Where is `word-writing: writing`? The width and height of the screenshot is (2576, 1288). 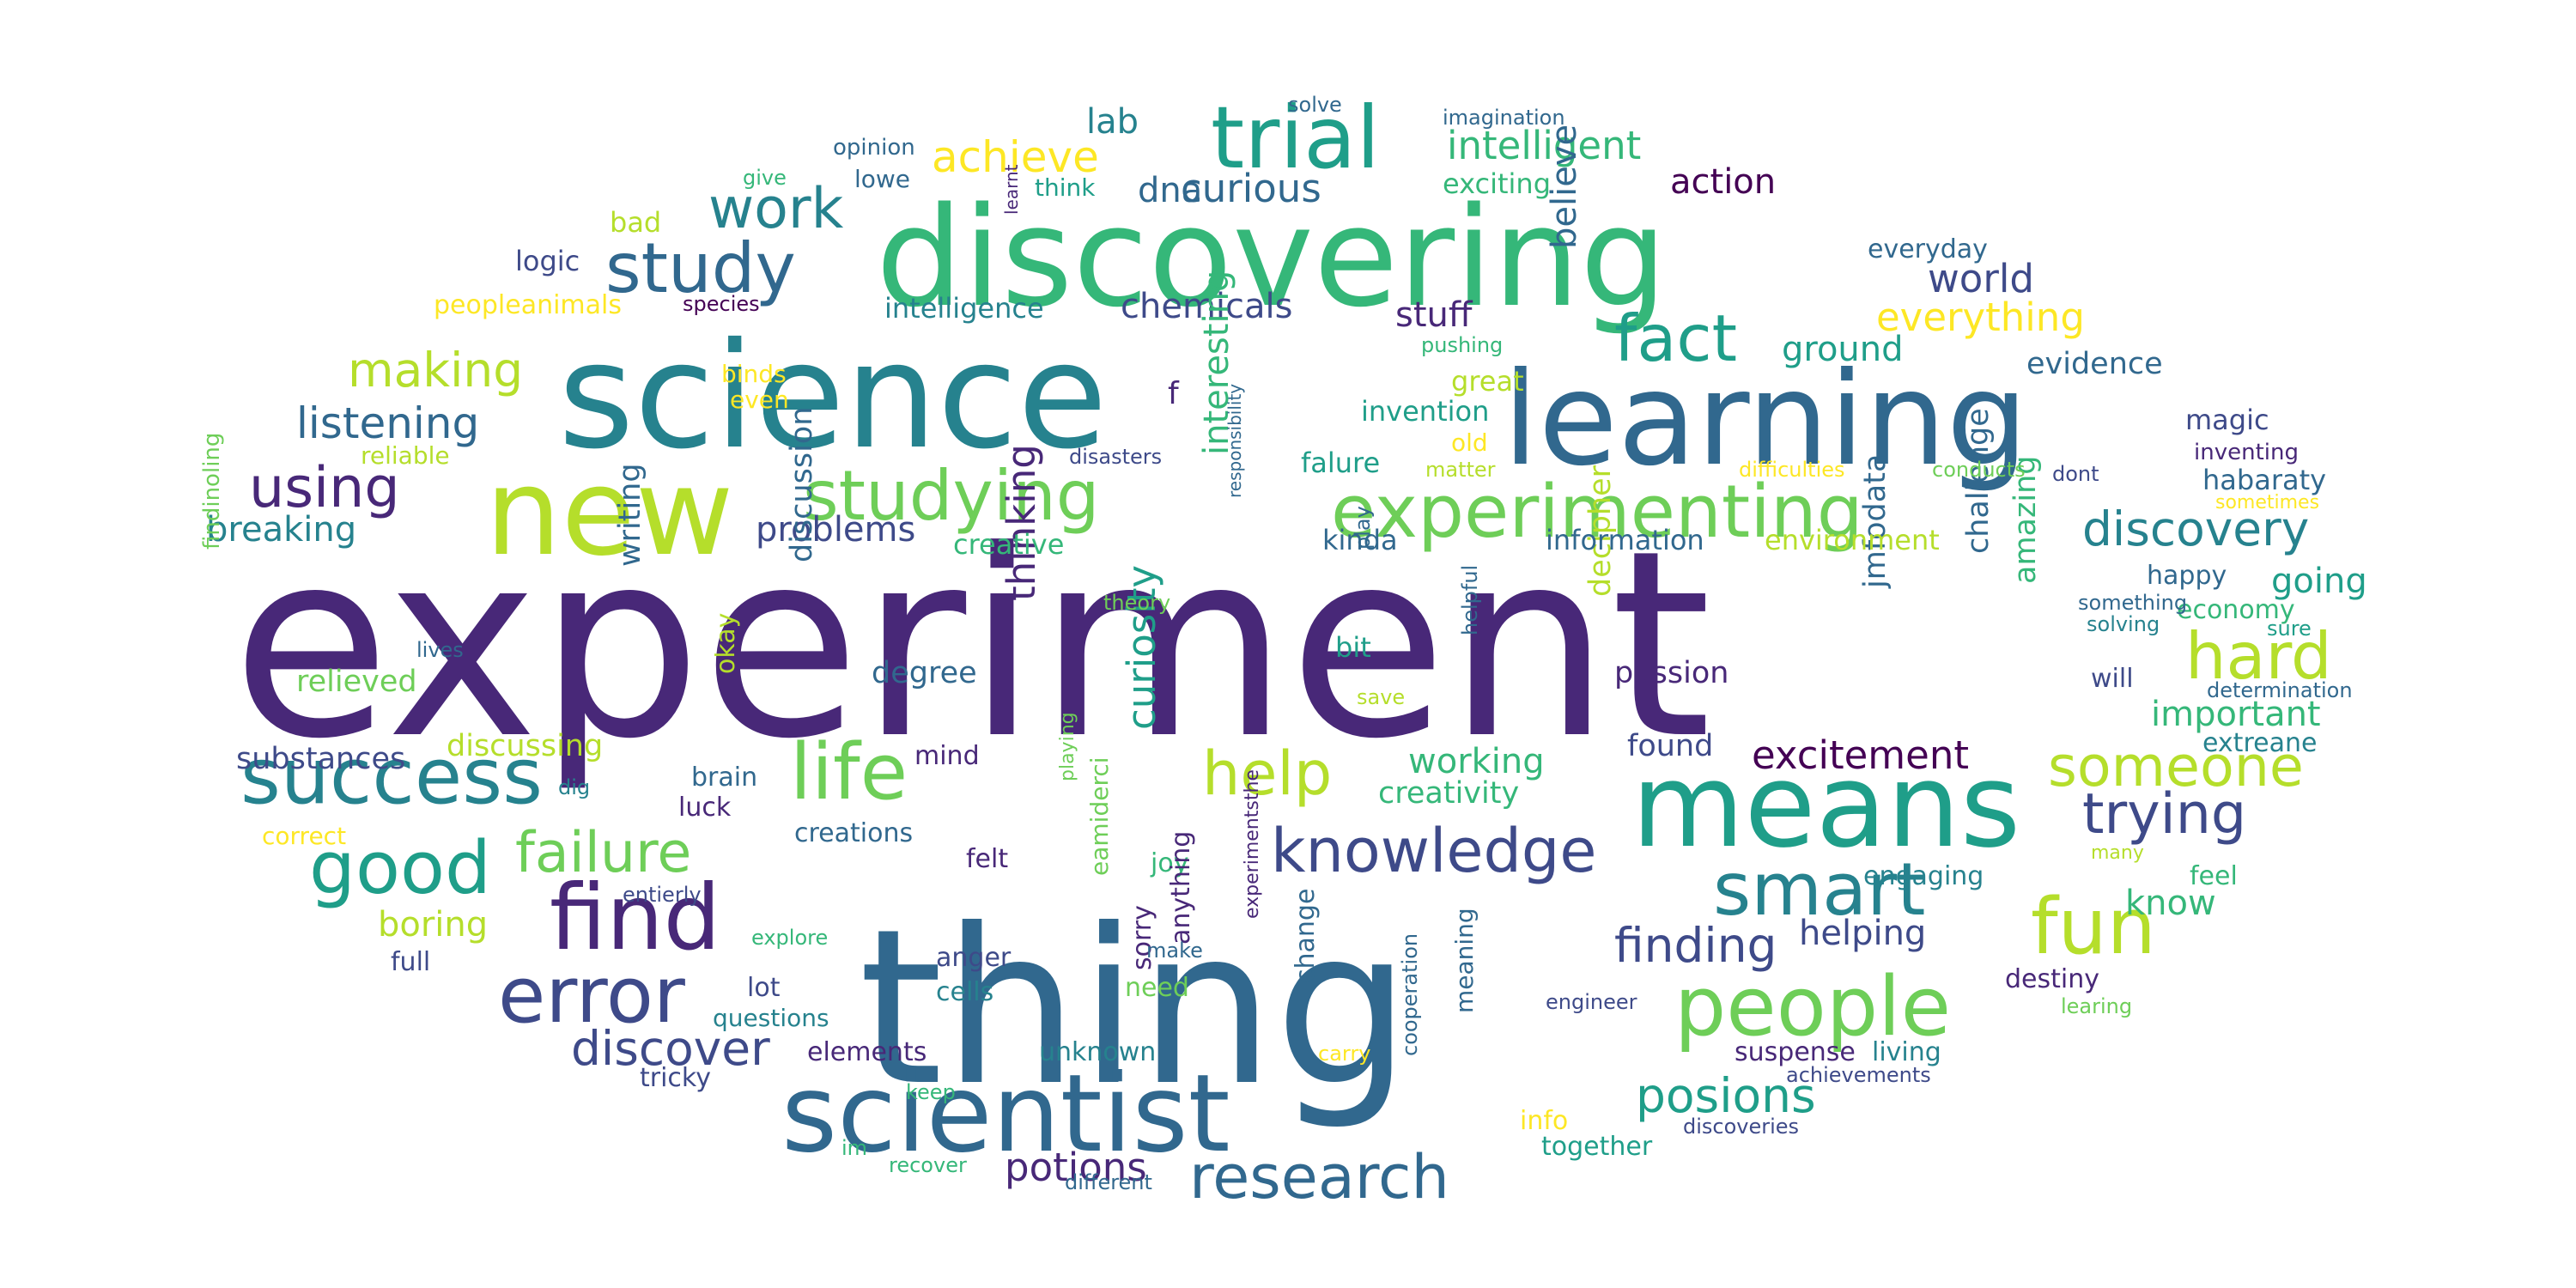 word-writing: writing is located at coordinates (630, 515).